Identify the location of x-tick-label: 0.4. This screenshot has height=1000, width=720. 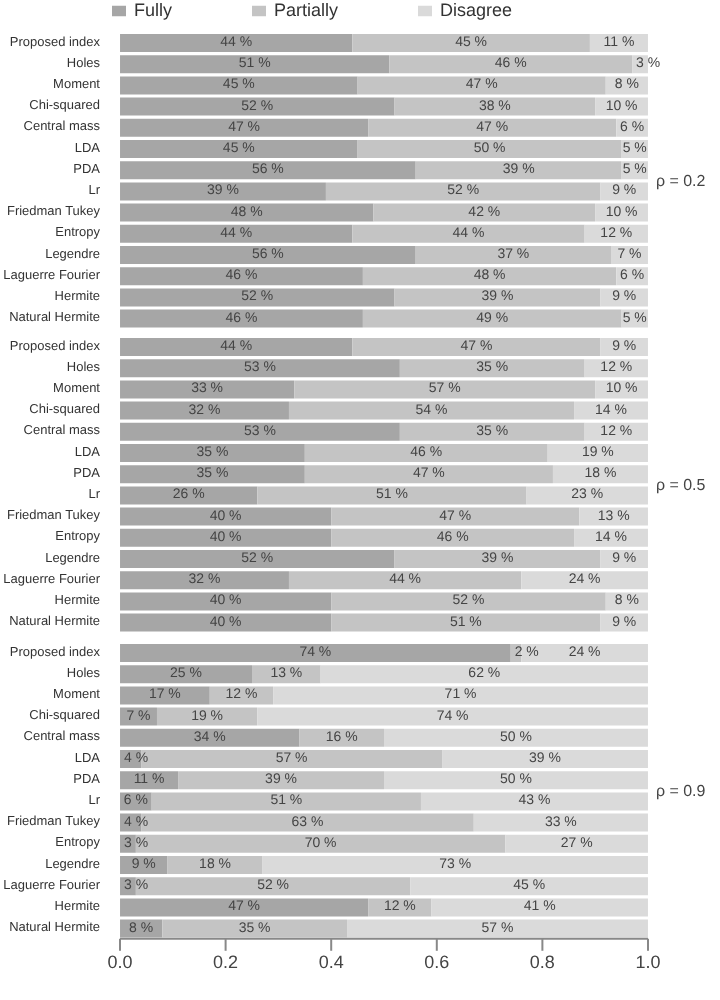
(331, 961).